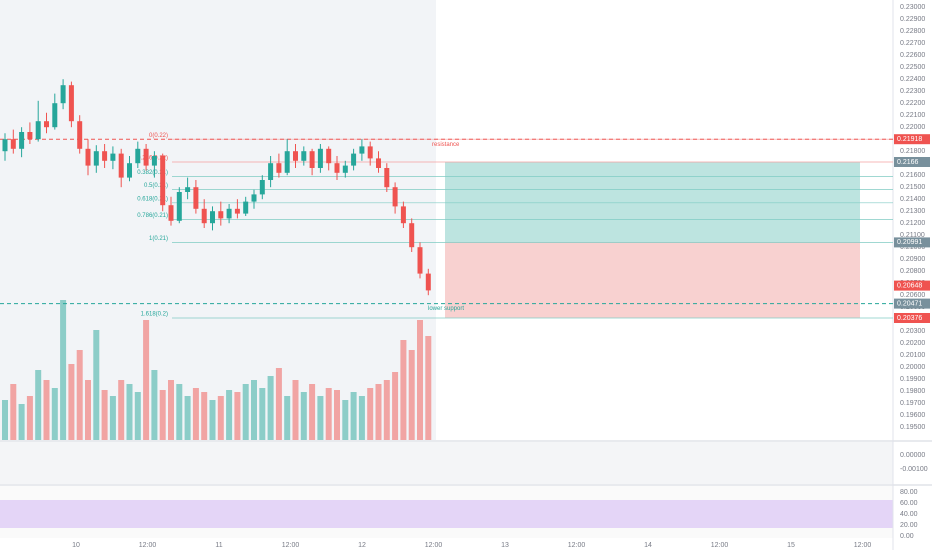 This screenshot has width=932, height=555. I want to click on macd-pane, so click(446, 463).